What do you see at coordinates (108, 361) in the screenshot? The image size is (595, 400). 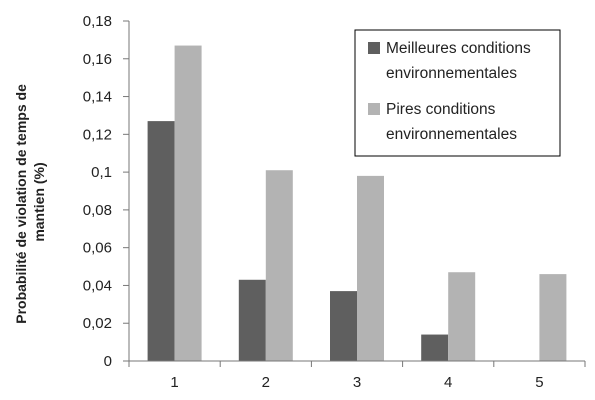 I see `y-tick-label: 0` at bounding box center [108, 361].